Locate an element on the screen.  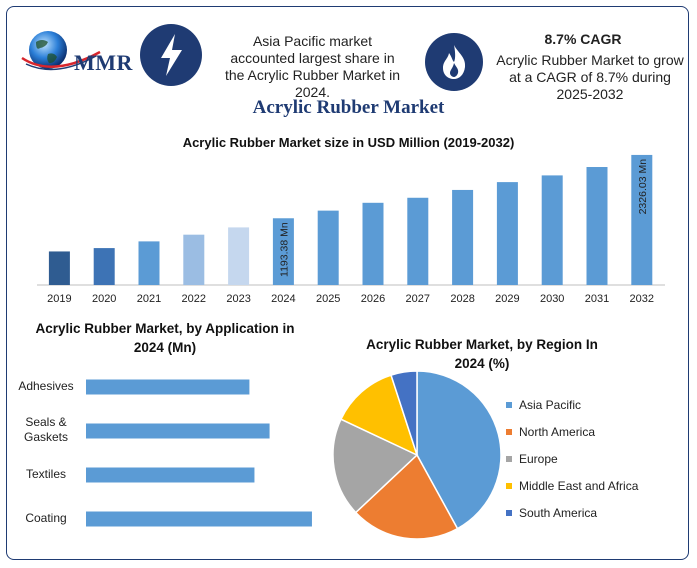
x-tick-2022: 2022 is located at coordinates (194, 299).